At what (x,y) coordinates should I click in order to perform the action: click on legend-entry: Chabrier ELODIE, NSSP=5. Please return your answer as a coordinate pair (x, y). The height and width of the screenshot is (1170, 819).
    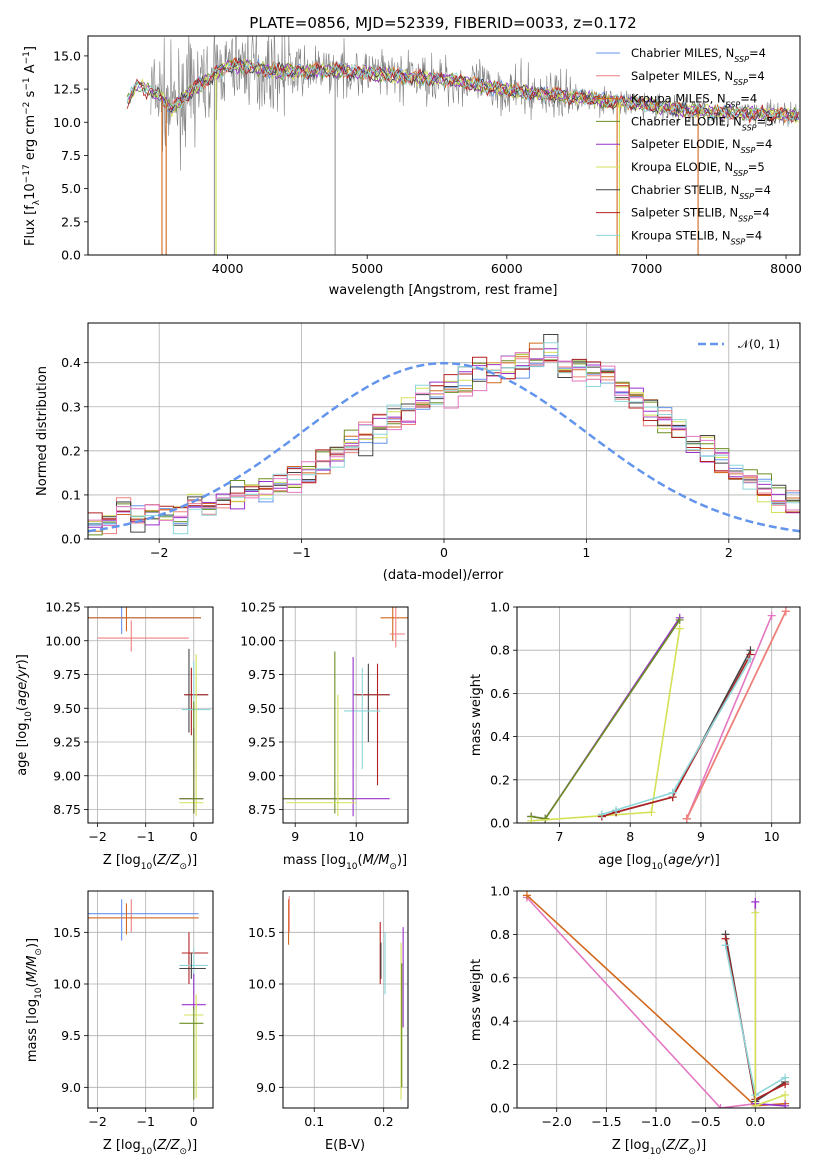
    Looking at the image, I should click on (702, 122).